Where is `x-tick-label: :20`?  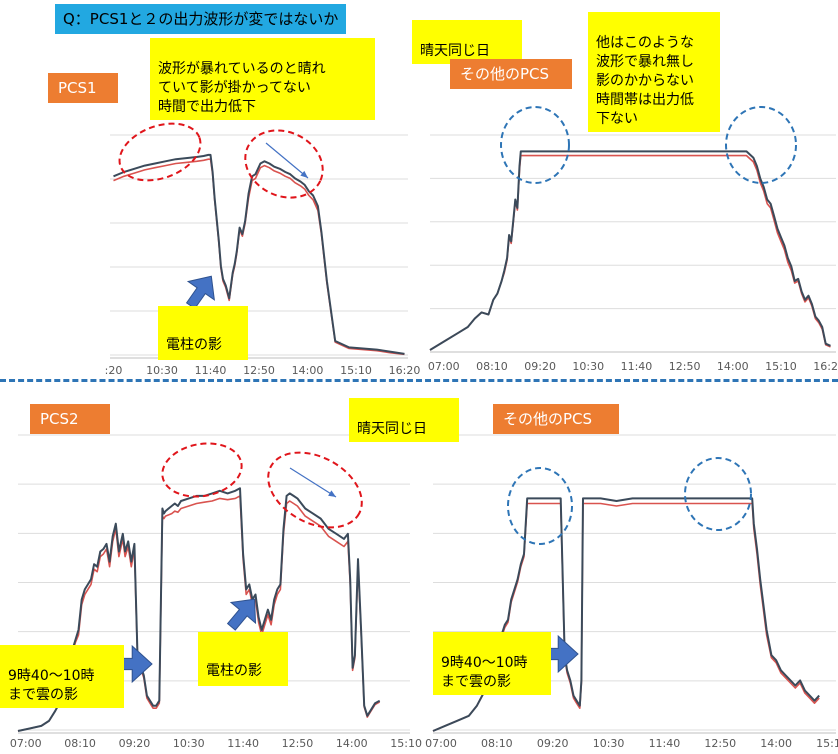 x-tick-label: :20 is located at coordinates (114, 370).